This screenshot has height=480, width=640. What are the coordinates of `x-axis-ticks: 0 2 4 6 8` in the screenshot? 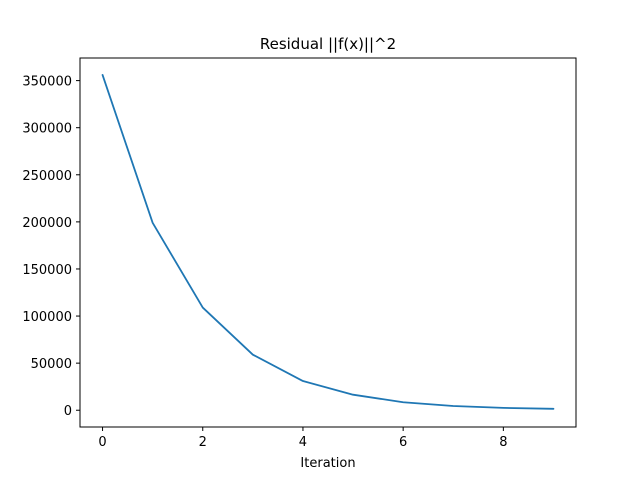 It's located at (302, 438).